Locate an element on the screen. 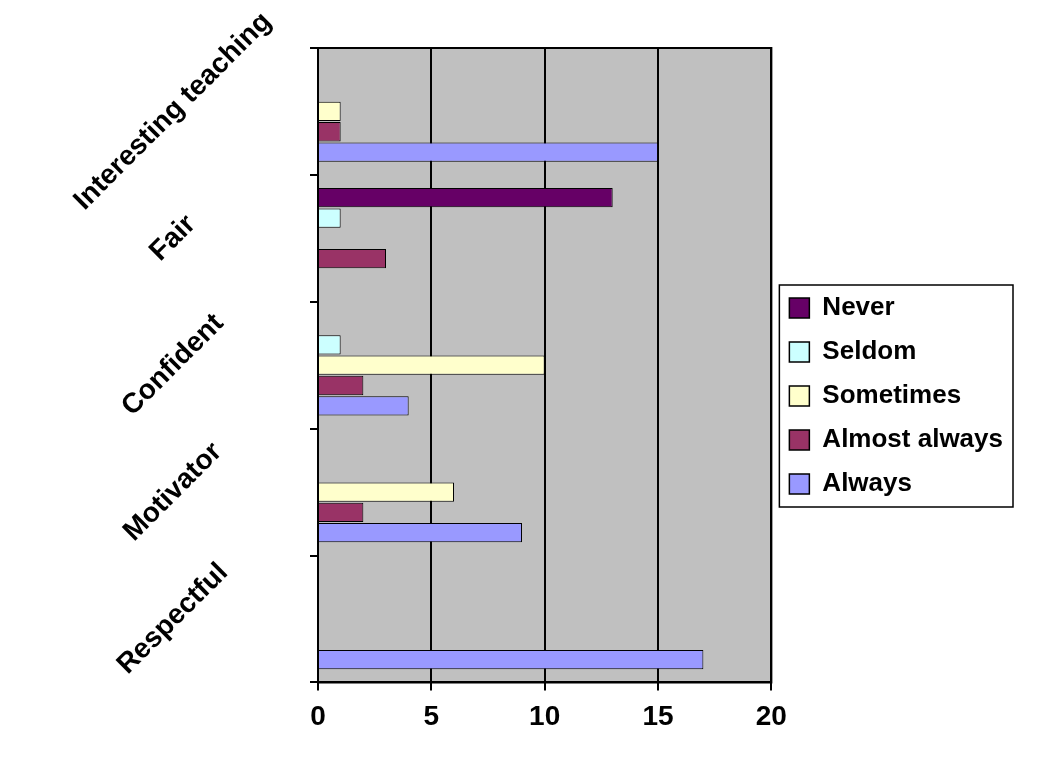  x-tick-label: 0 is located at coordinates (318, 715).